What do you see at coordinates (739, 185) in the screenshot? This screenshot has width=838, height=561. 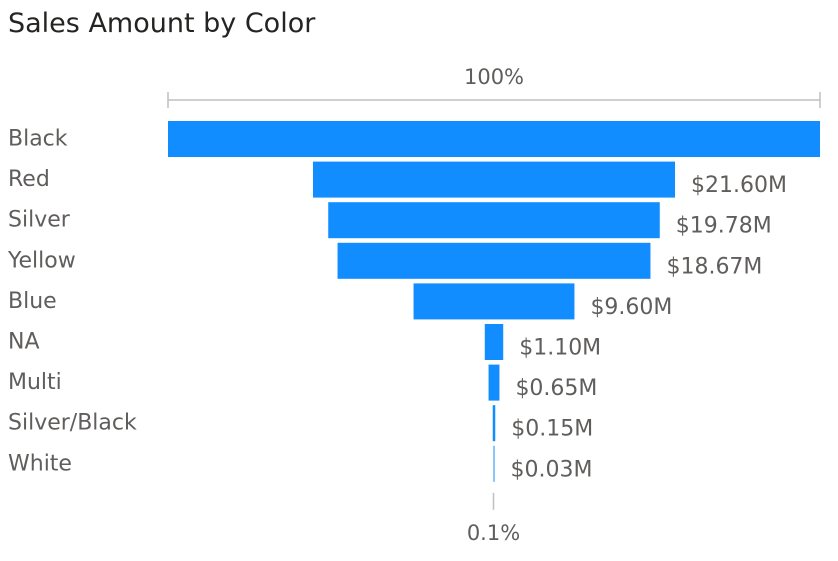 I see `value-label-1: $21.60M` at bounding box center [739, 185].